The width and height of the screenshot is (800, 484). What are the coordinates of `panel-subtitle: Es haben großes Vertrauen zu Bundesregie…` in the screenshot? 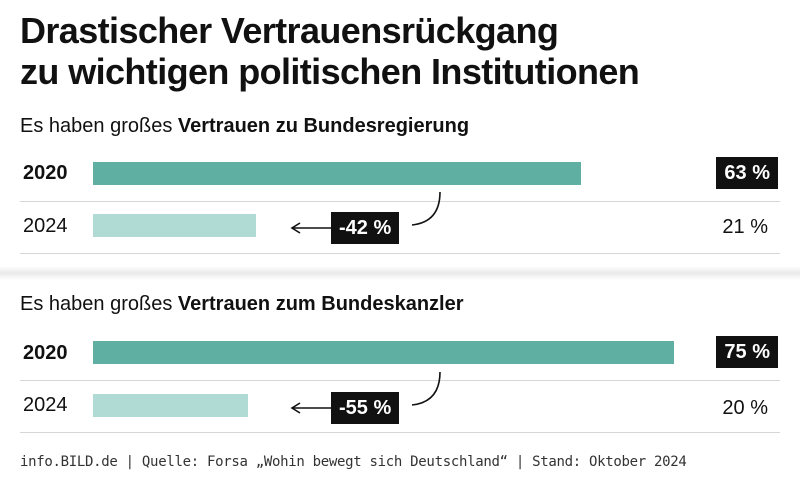 It's located at (244, 126).